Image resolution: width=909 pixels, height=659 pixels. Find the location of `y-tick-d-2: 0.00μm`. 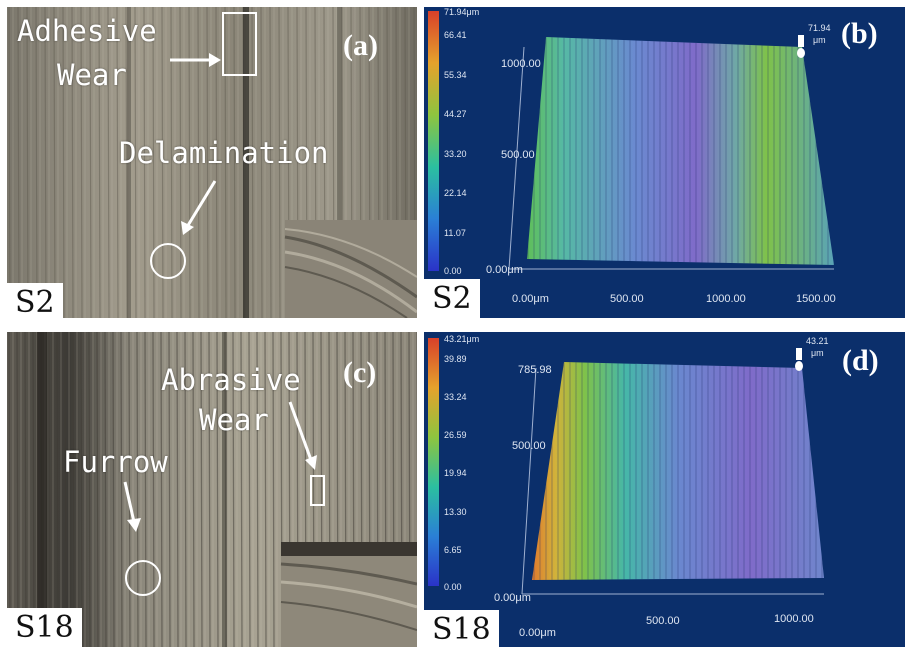

y-tick-d-2: 0.00μm is located at coordinates (512, 598).